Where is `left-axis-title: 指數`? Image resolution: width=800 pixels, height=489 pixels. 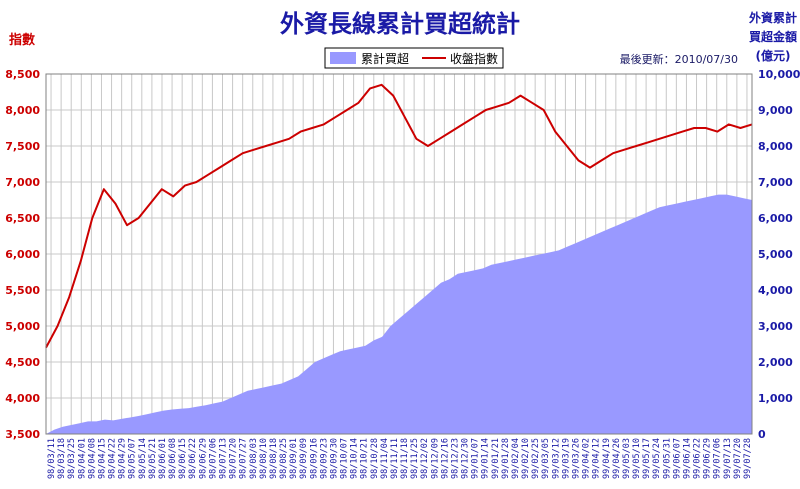 left-axis-title: 指數 is located at coordinates (22, 40).